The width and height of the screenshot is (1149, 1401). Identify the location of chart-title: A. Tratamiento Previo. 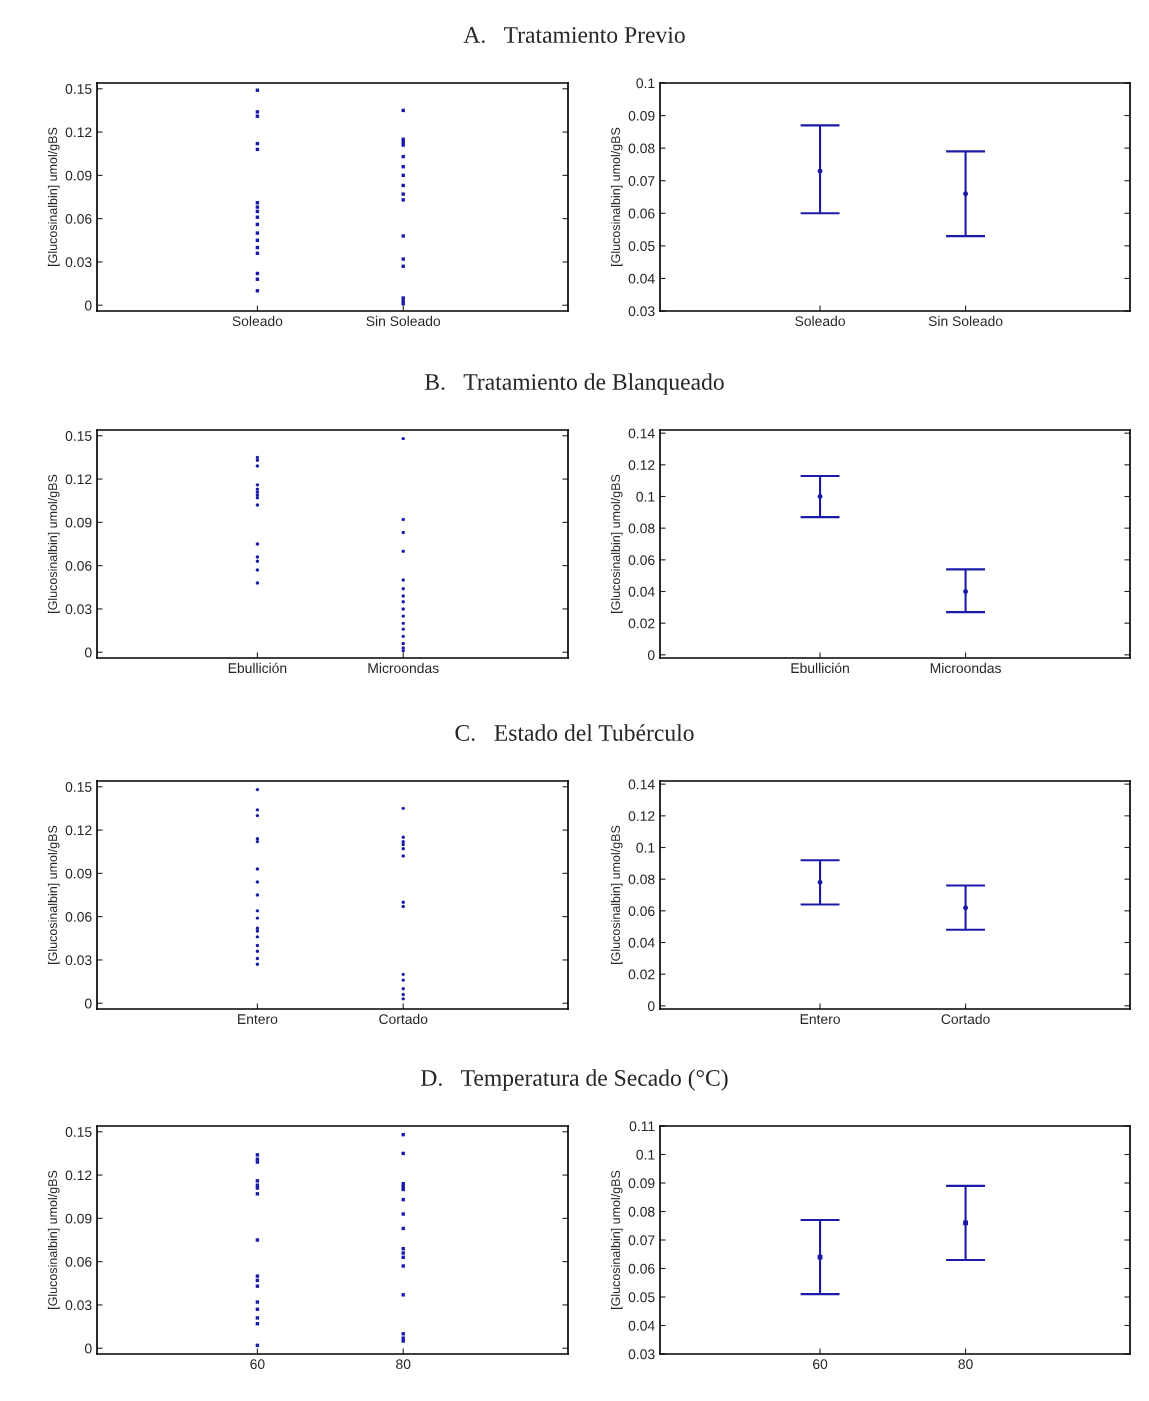
(574, 35).